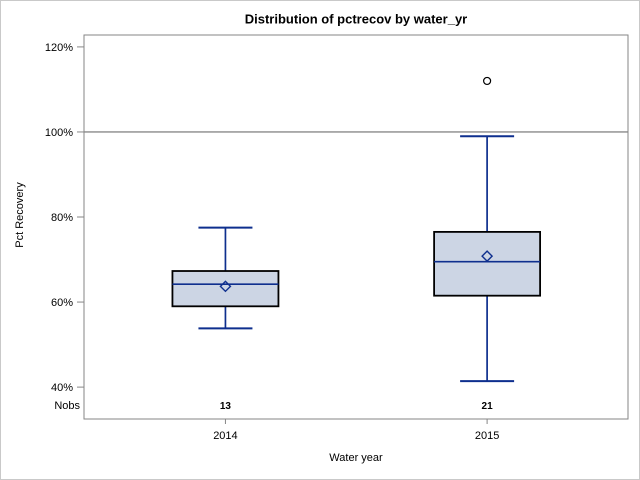 This screenshot has height=480, width=640. I want to click on mean-marker-2014, so click(225, 286).